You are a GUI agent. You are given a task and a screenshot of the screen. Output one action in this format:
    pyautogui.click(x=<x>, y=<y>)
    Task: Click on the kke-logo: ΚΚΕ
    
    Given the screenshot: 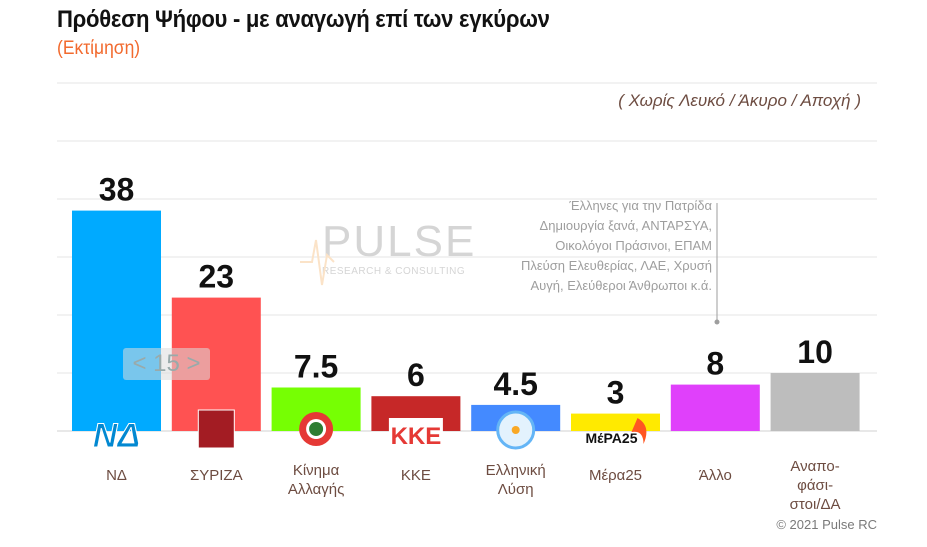 What is the action you would take?
    pyautogui.click(x=416, y=436)
    